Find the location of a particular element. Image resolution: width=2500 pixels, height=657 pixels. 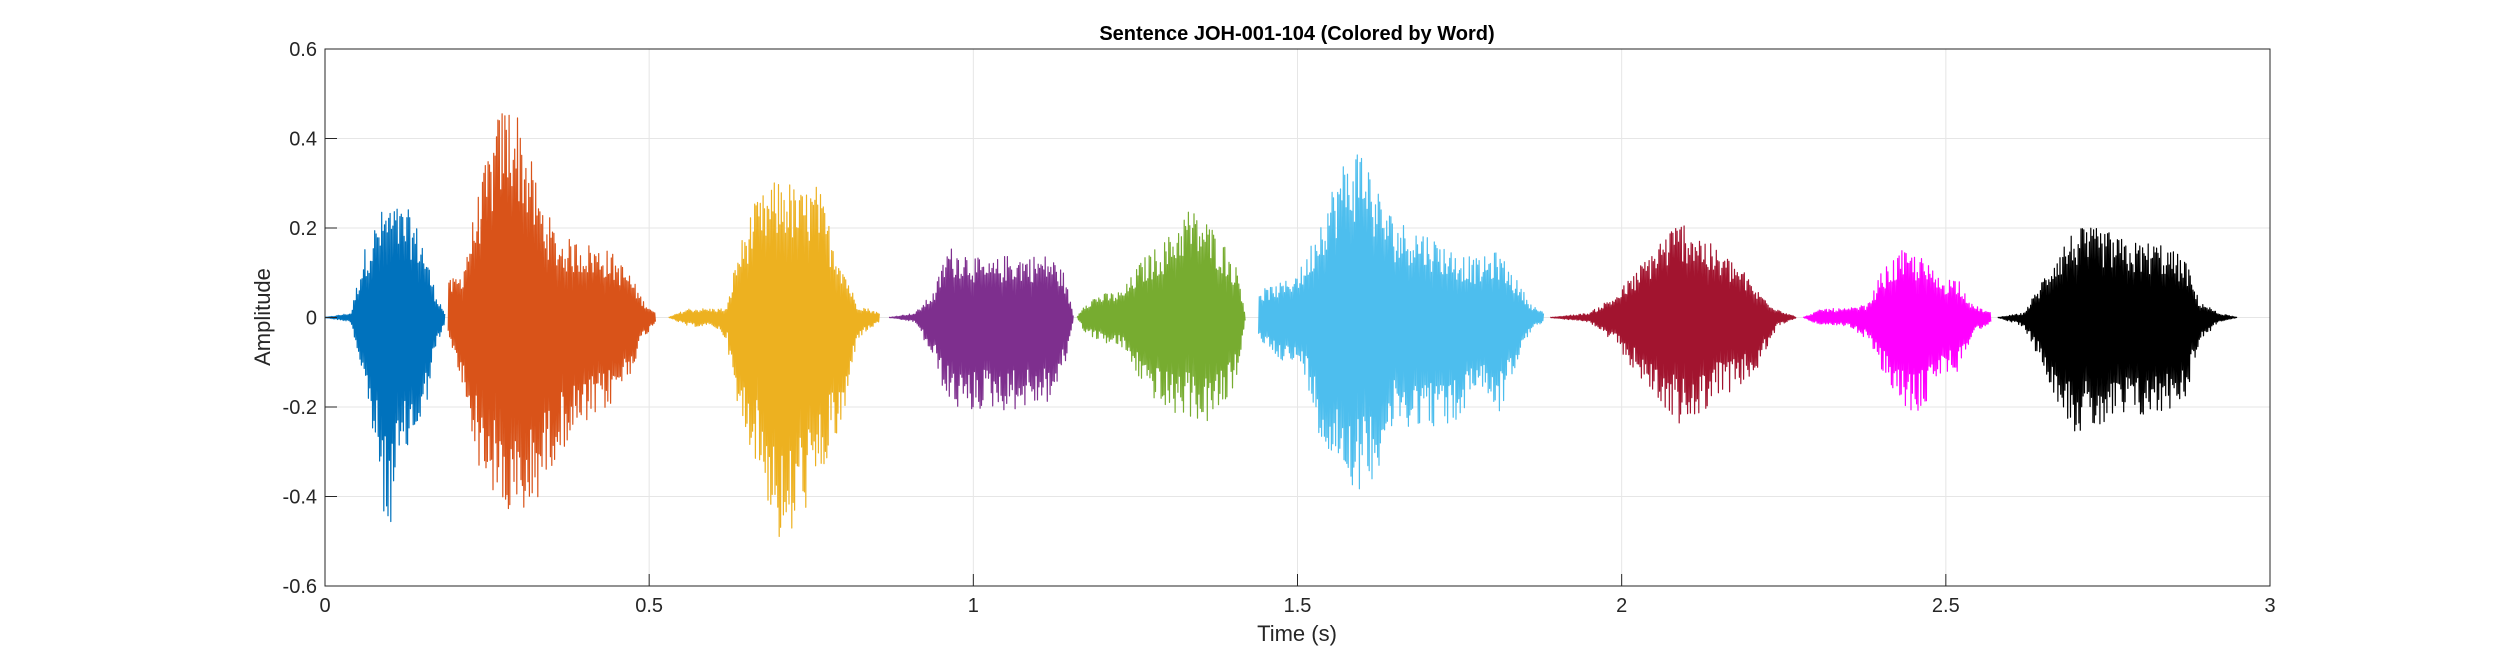

y-axis-ticks: 0.6 0.4 0.2 0 -0.2 -0.4 -0.6 is located at coordinates (310, 318).